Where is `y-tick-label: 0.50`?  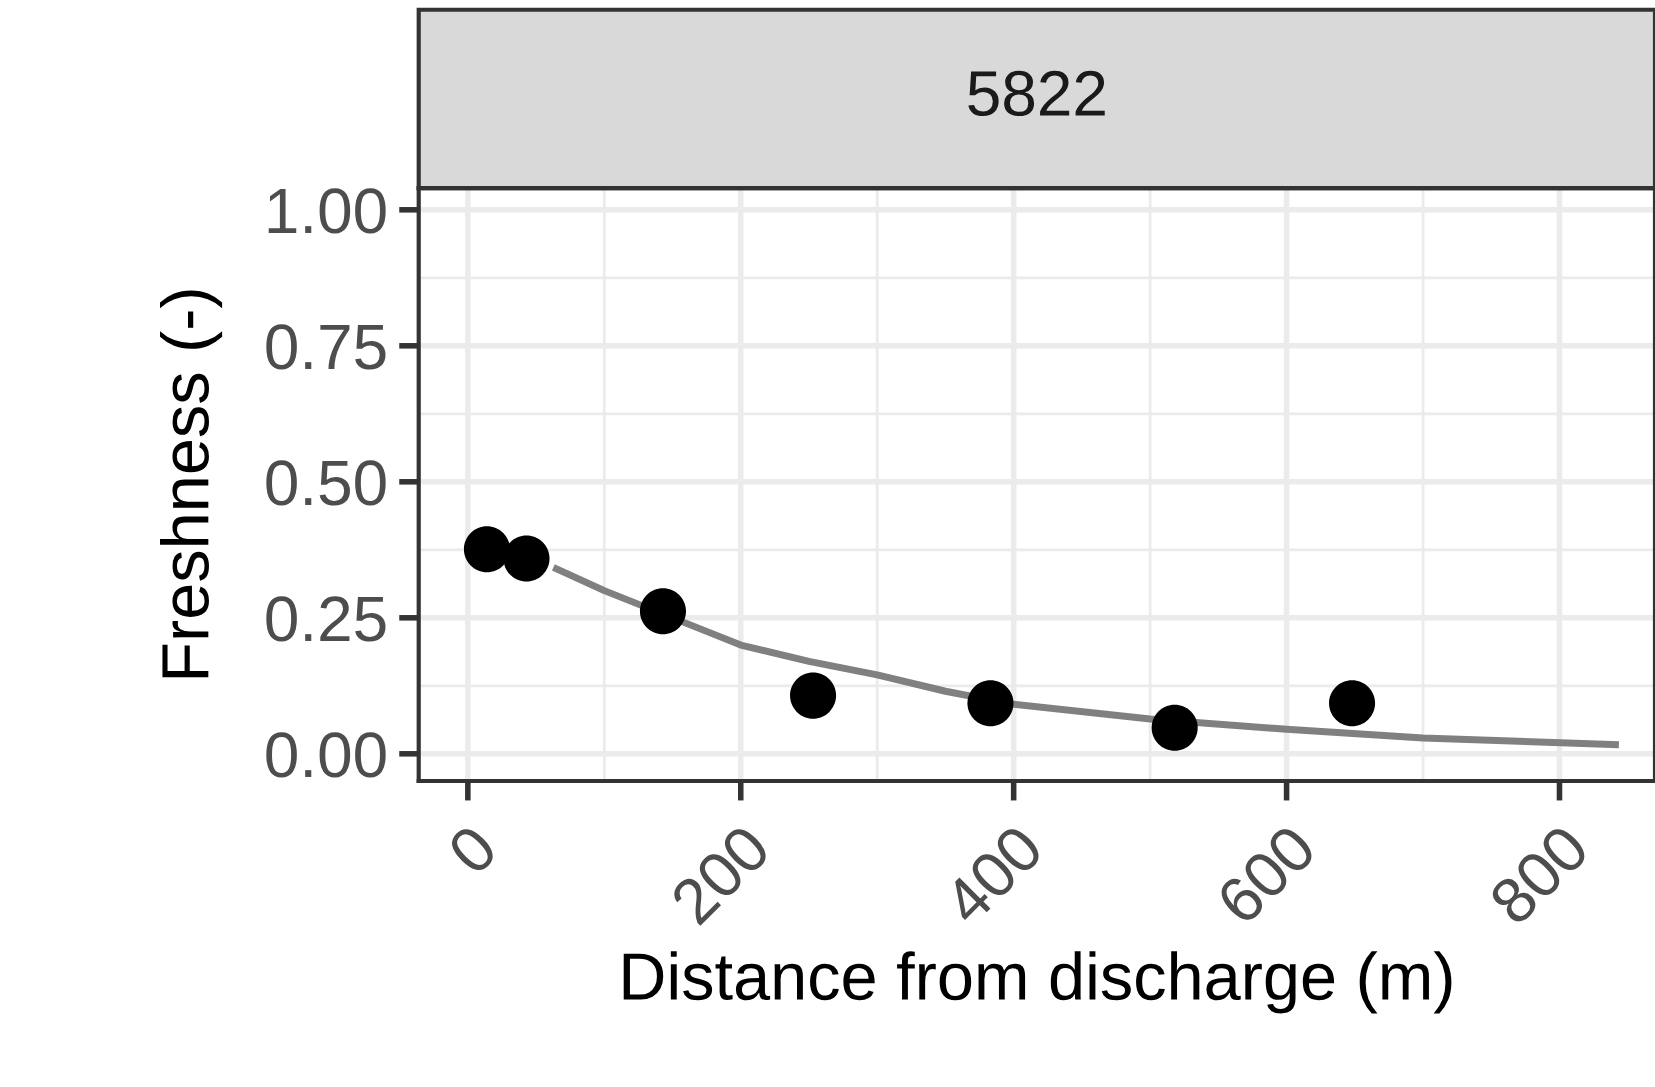 y-tick-label: 0.50 is located at coordinates (326, 483).